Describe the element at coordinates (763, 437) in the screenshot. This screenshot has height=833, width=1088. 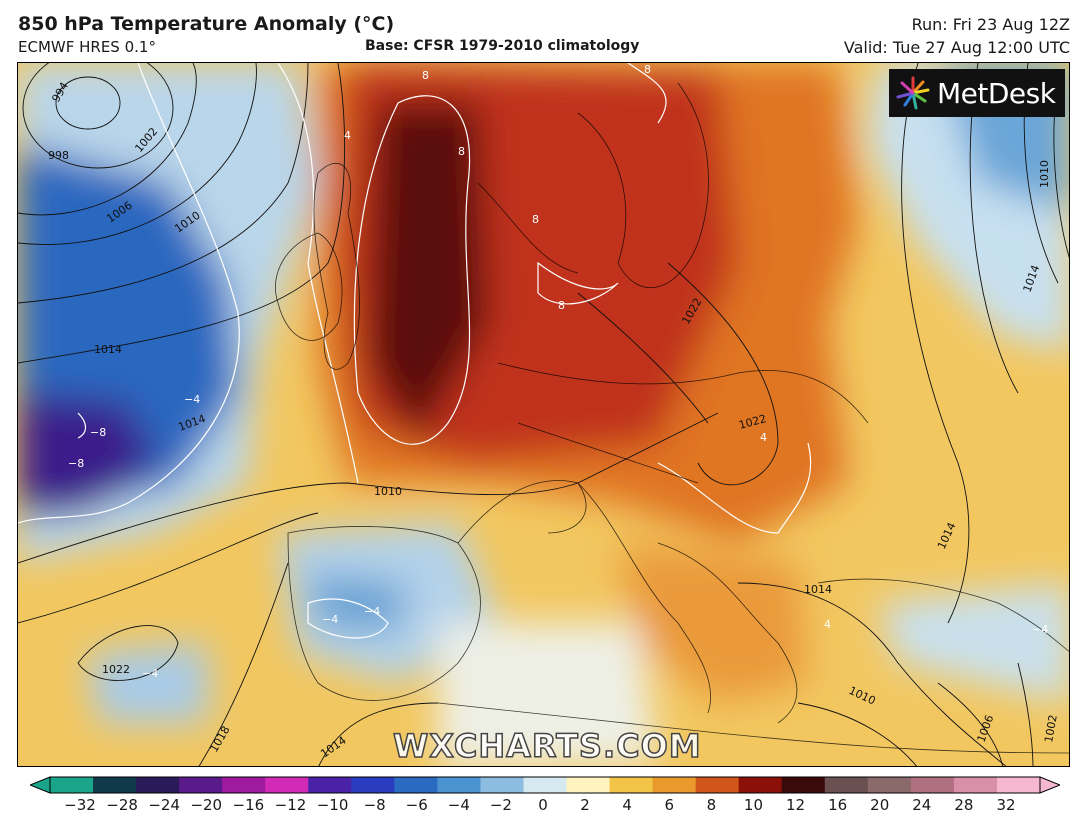
I see `anomaly-label: 4` at that location.